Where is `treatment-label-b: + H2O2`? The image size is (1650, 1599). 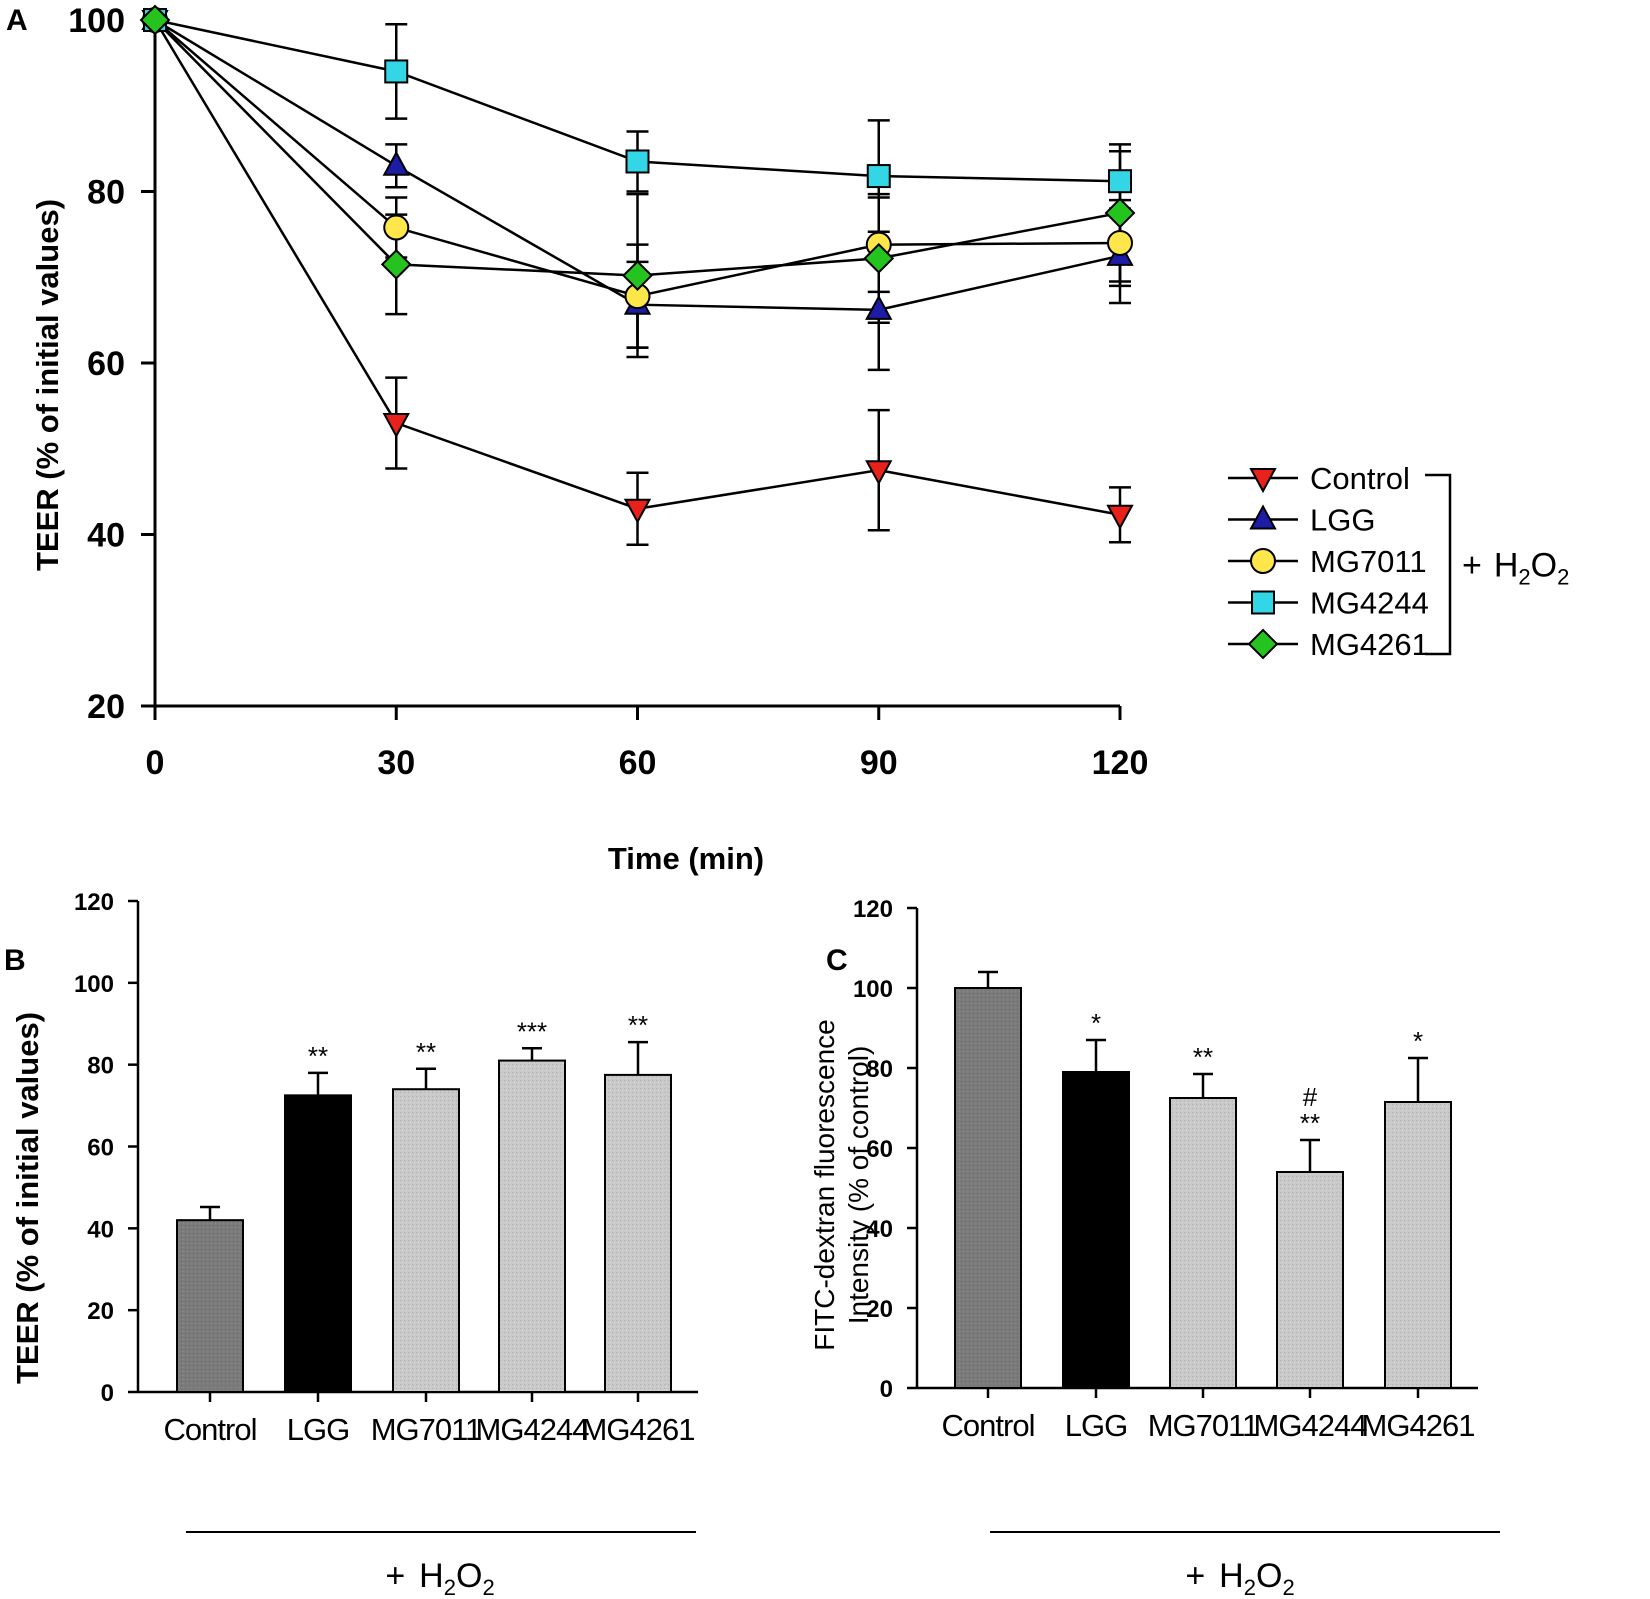 treatment-label-b: + H2O2 is located at coordinates (439, 1578).